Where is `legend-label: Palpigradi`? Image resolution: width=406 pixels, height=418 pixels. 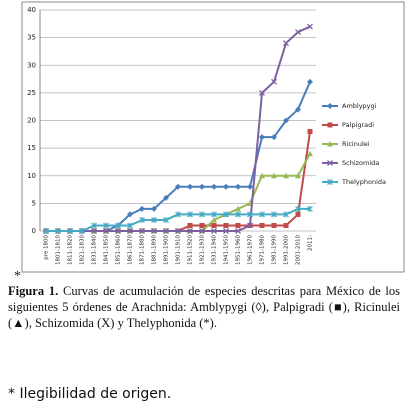 legend-label: Palpigradi is located at coordinates (358, 125).